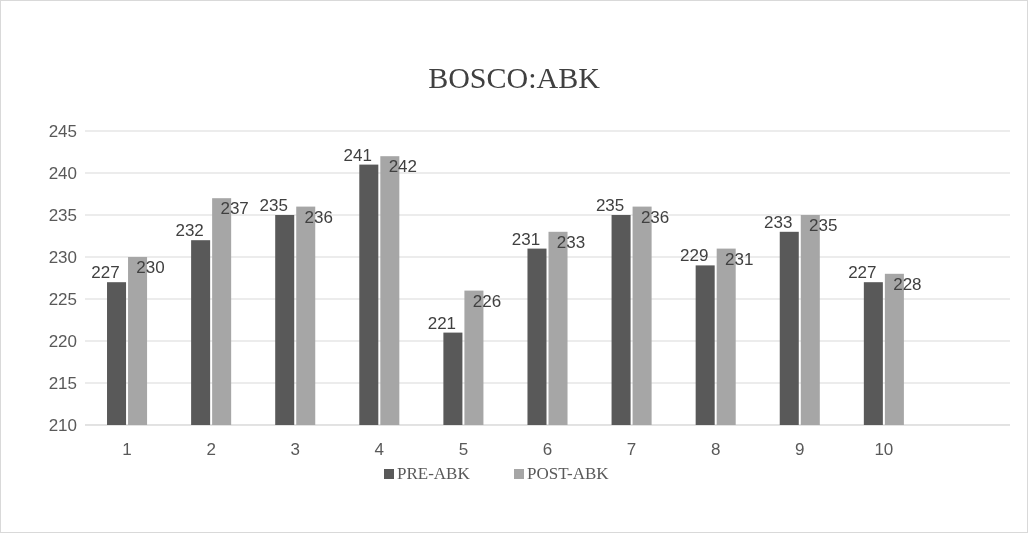 This screenshot has height=533, width=1028. I want to click on data-label: 226, so click(487, 301).